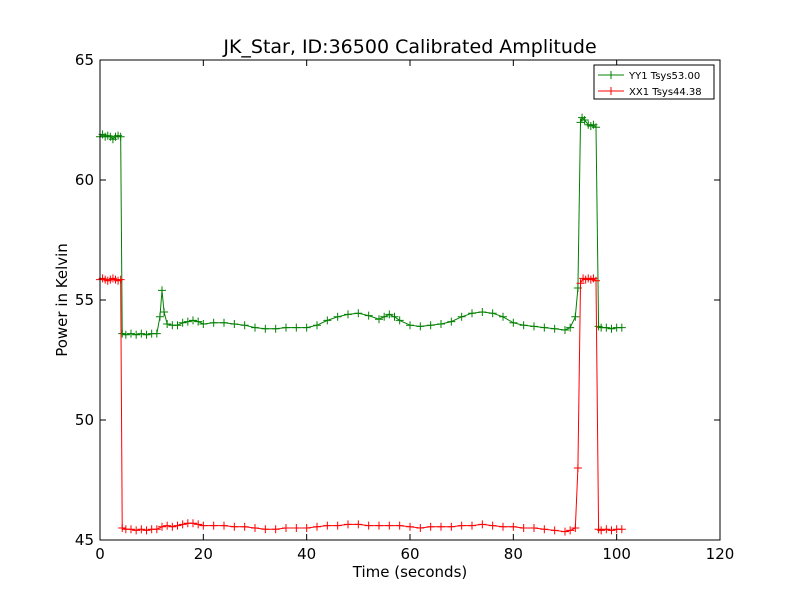 The width and height of the screenshot is (800, 604). I want to click on x-tick-label: 60, so click(409, 554).